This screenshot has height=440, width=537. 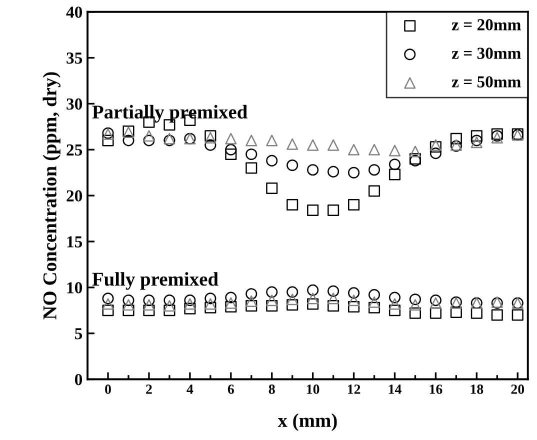 What do you see at coordinates (486, 24) in the screenshot?
I see `legend-label: z = 20mm` at bounding box center [486, 24].